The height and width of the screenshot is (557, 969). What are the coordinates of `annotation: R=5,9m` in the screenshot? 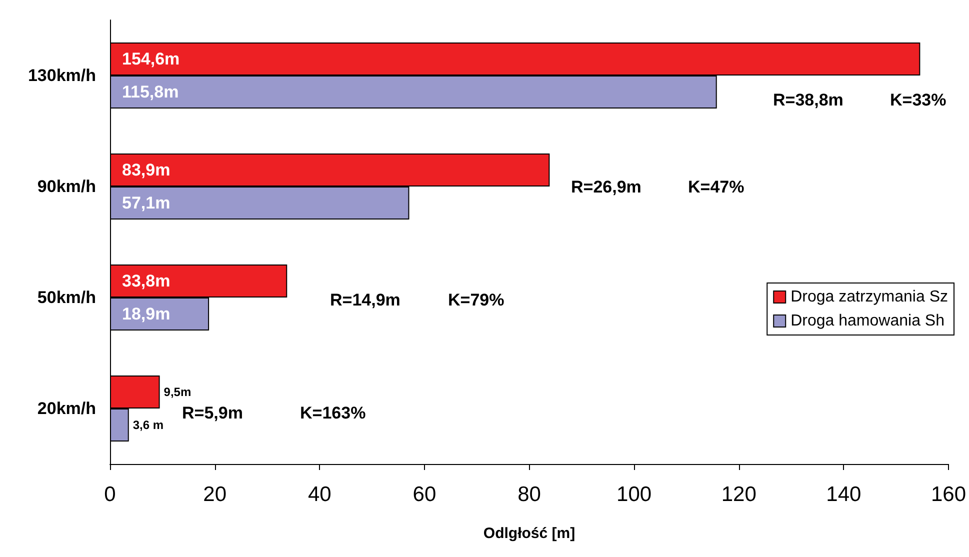 It's located at (212, 413).